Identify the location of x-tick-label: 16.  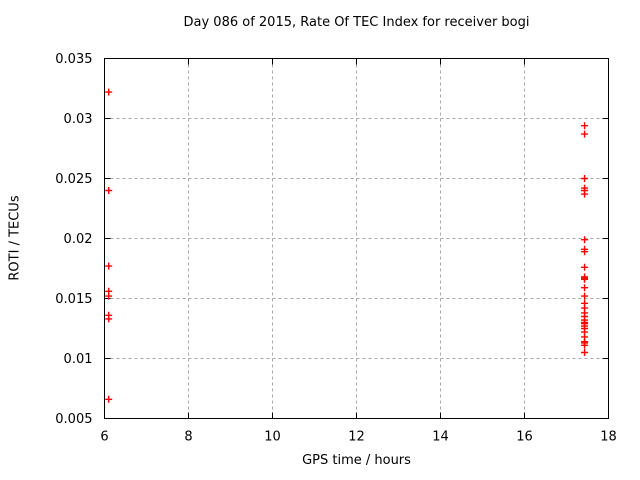
(524, 437).